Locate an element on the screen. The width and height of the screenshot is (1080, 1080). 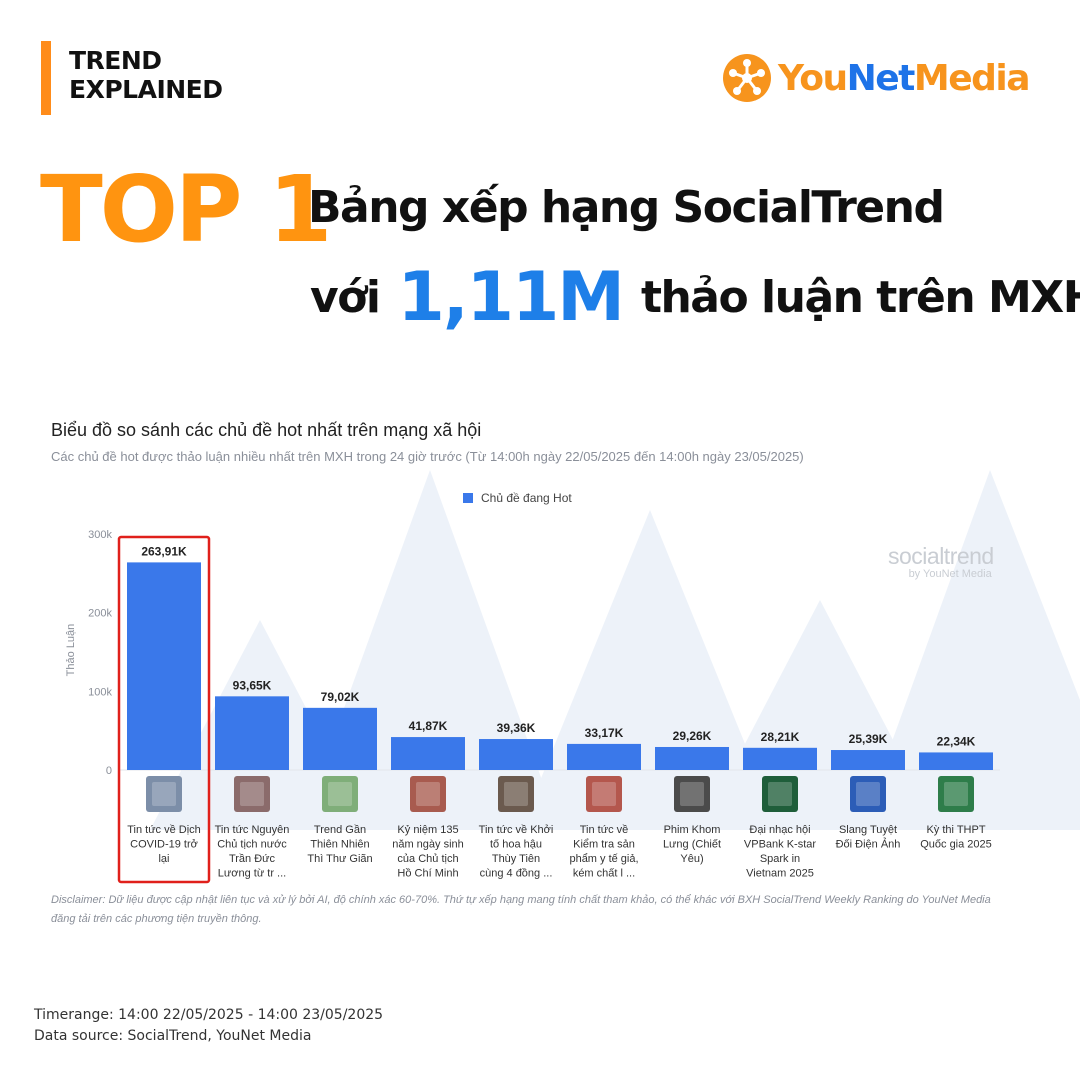
category-label: Kỷ niệm 135 is located at coordinates (427, 830).